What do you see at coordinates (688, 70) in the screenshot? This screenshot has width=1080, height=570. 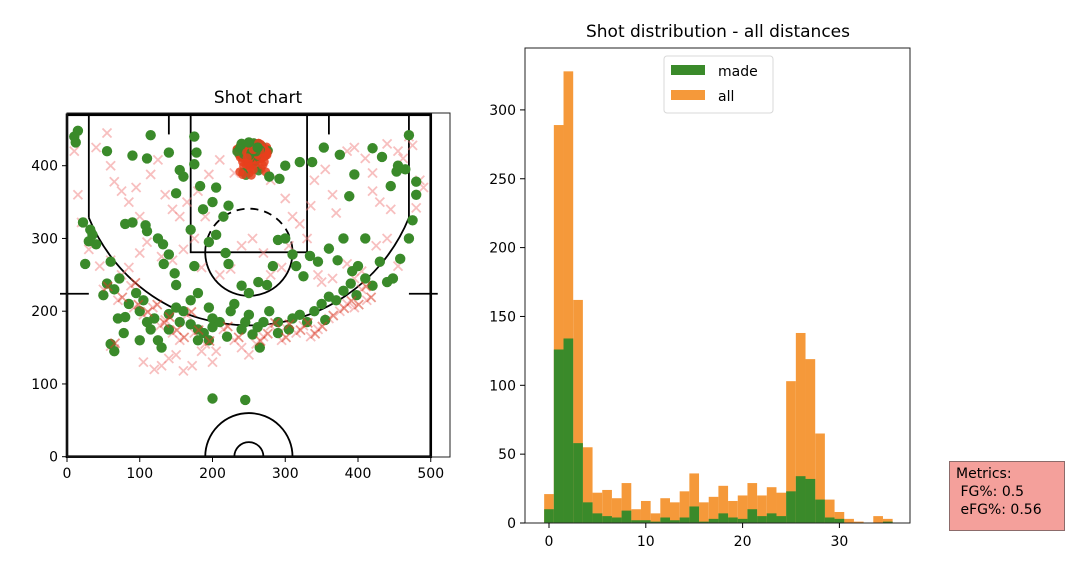 I see `legend-swatch-made` at bounding box center [688, 70].